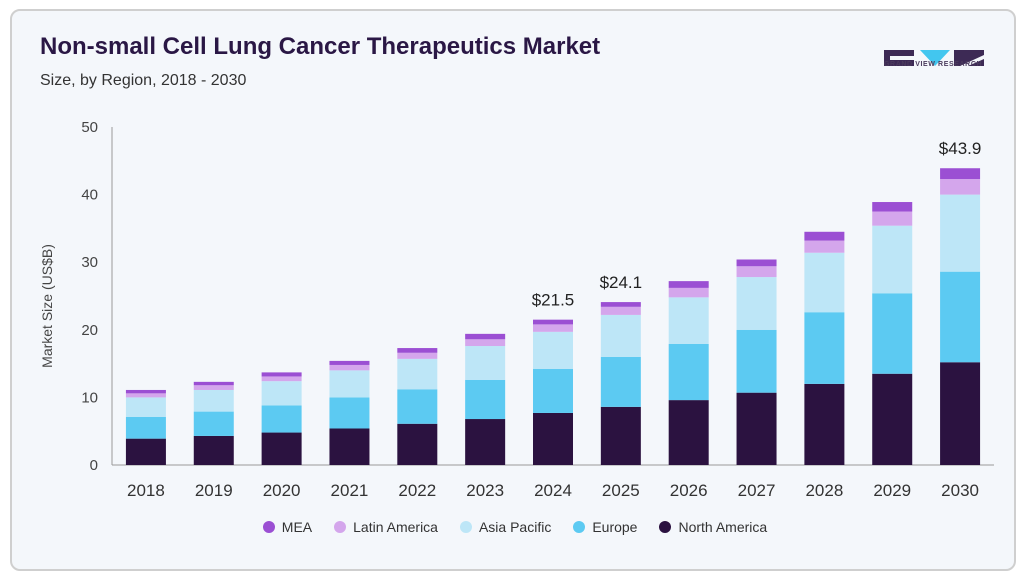 This screenshot has width=1026, height=580. Describe the element at coordinates (553, 322) in the screenshot. I see `bar-mea-2024` at that location.